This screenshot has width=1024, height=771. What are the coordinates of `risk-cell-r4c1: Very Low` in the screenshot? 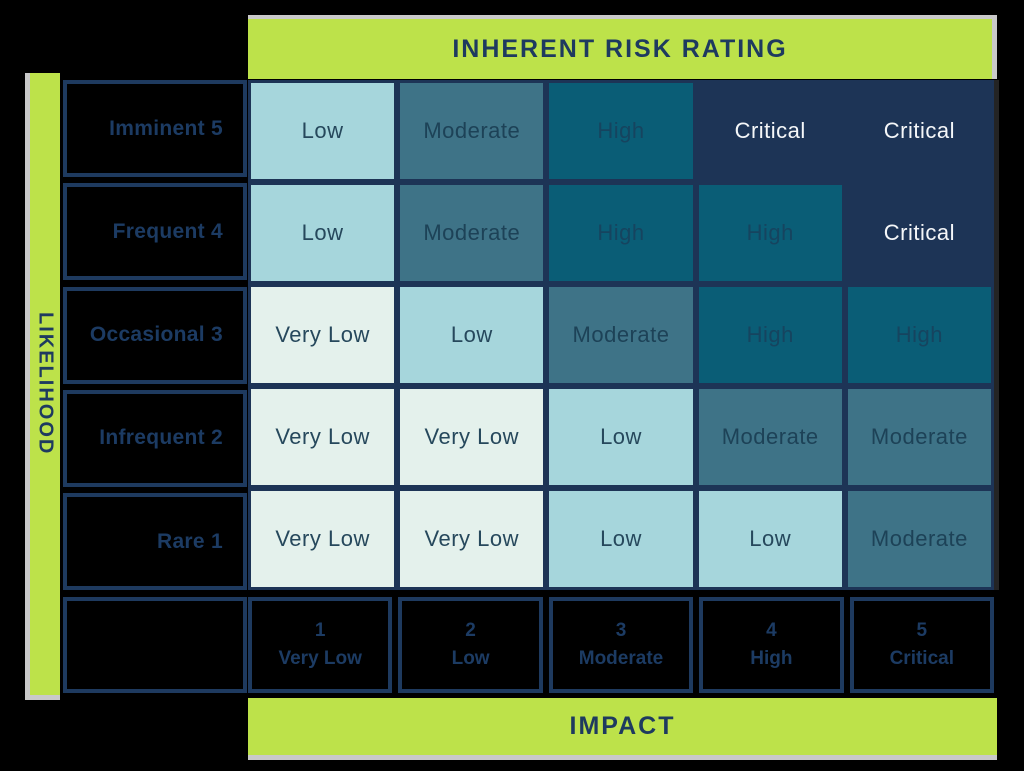 It's located at (323, 437).